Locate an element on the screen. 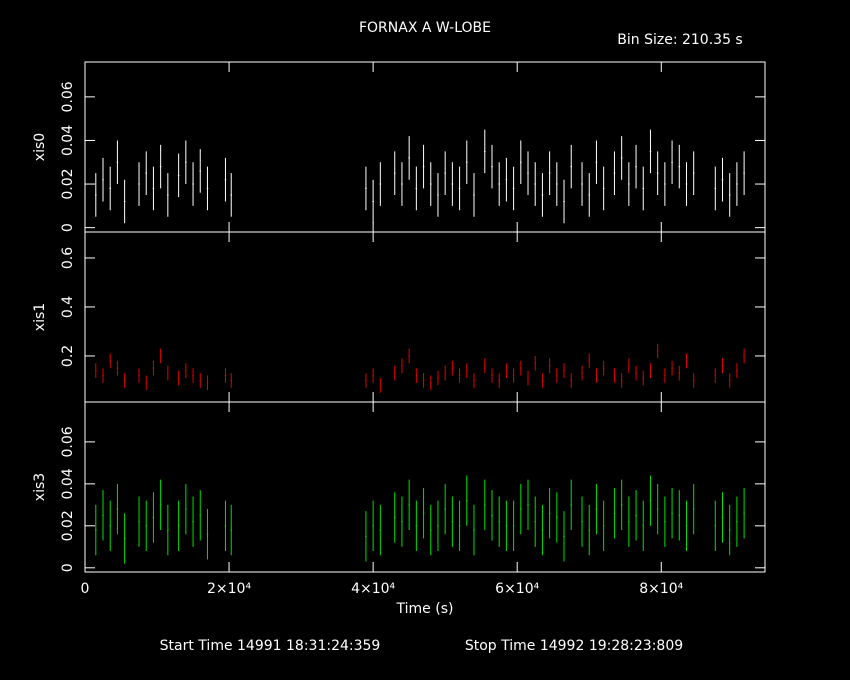 The image size is (850, 680). y-tick-label: 0.06 is located at coordinates (68, 441).